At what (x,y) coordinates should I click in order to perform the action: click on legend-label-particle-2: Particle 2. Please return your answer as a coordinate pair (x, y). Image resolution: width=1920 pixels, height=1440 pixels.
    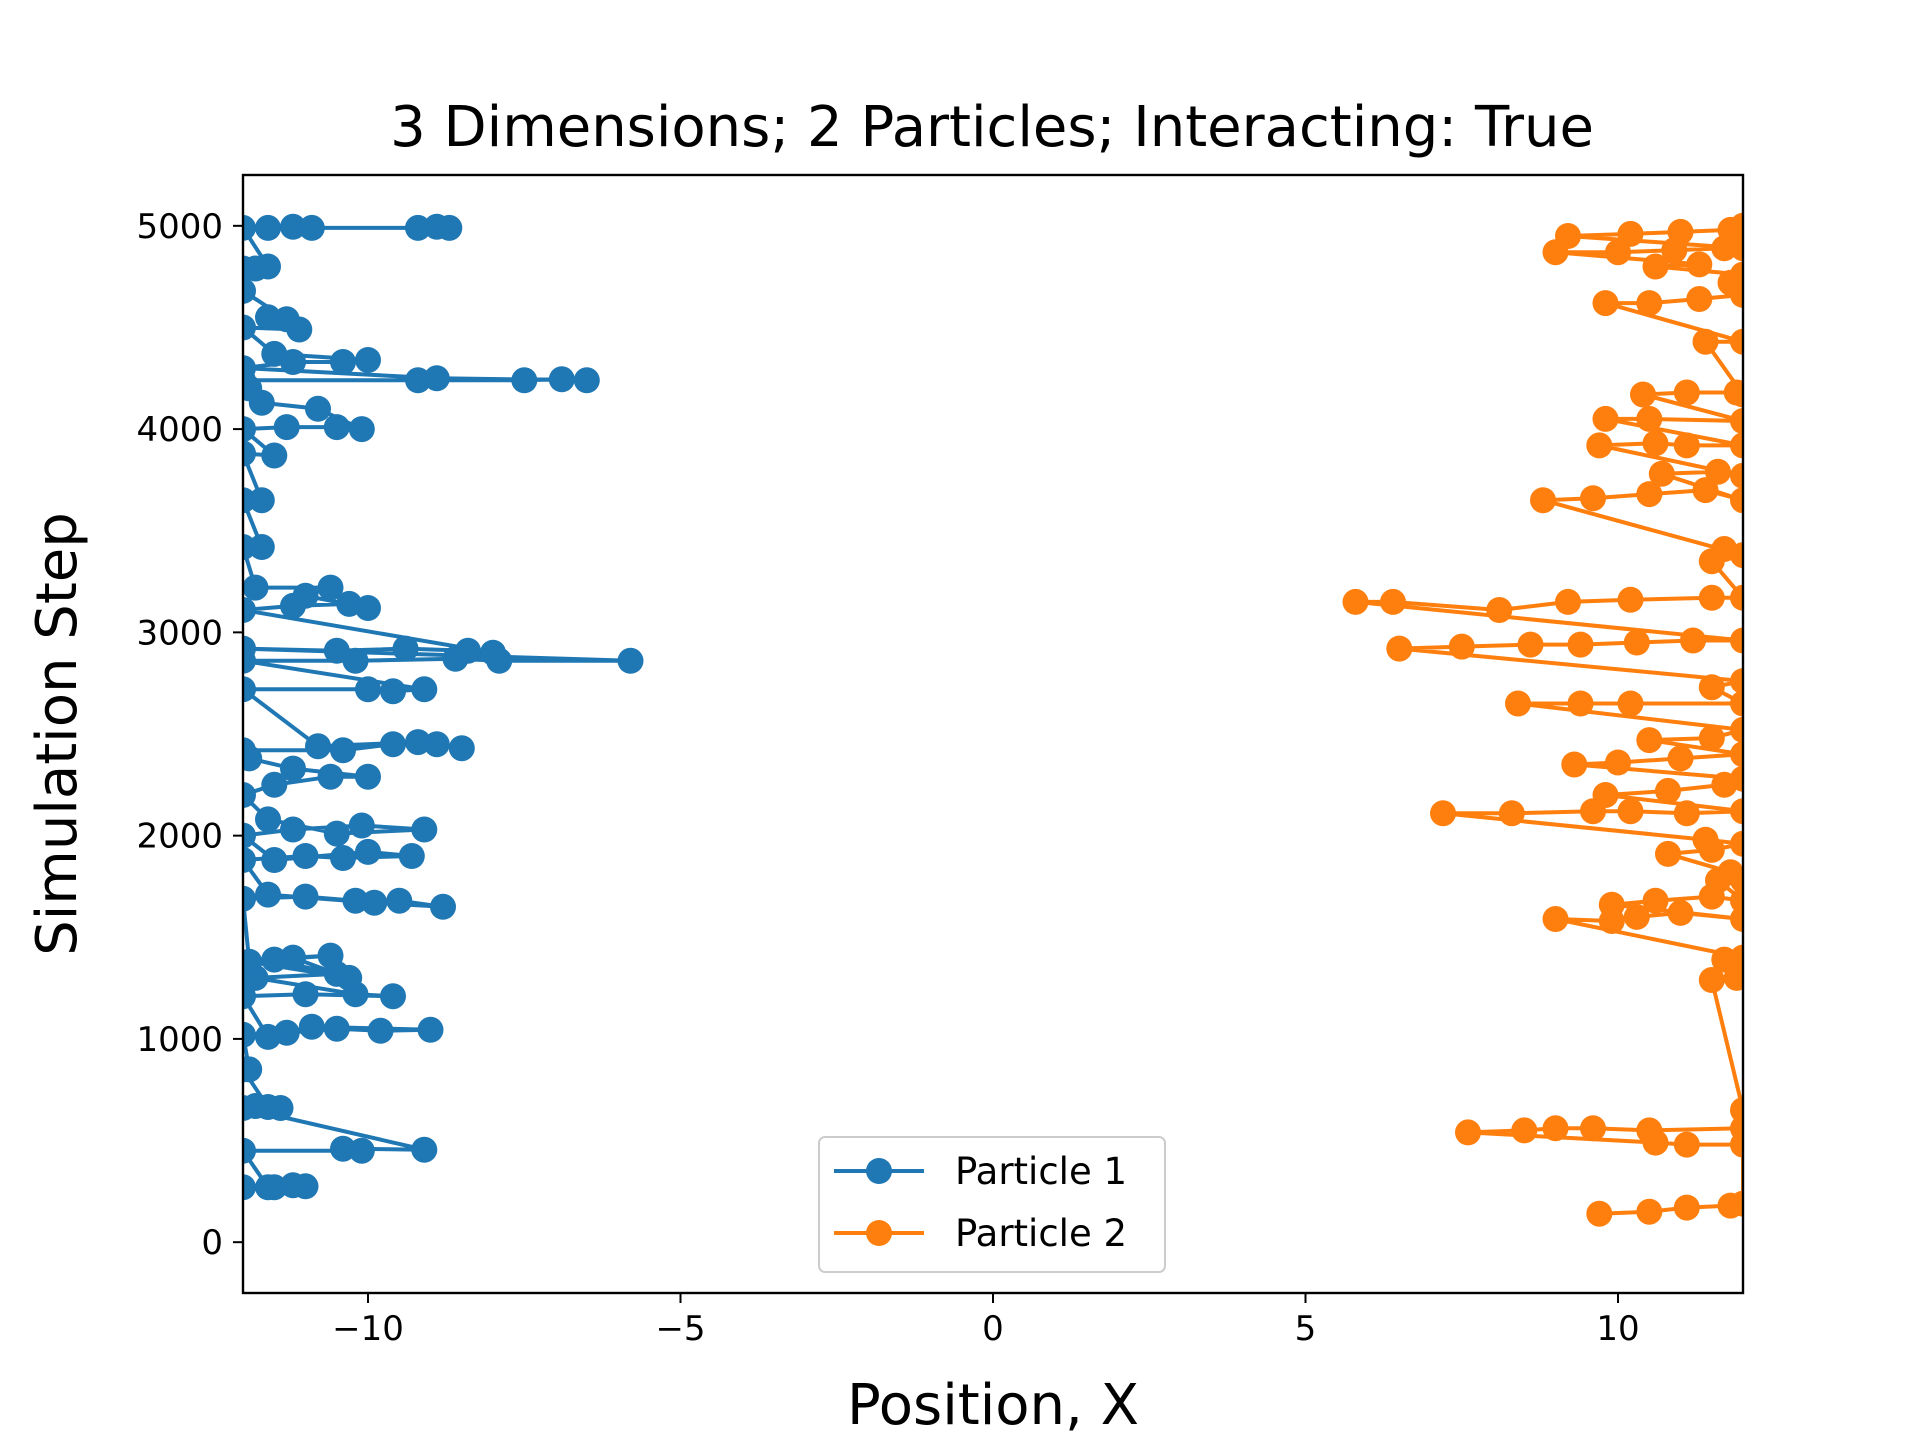
    Looking at the image, I should click on (1041, 1233).